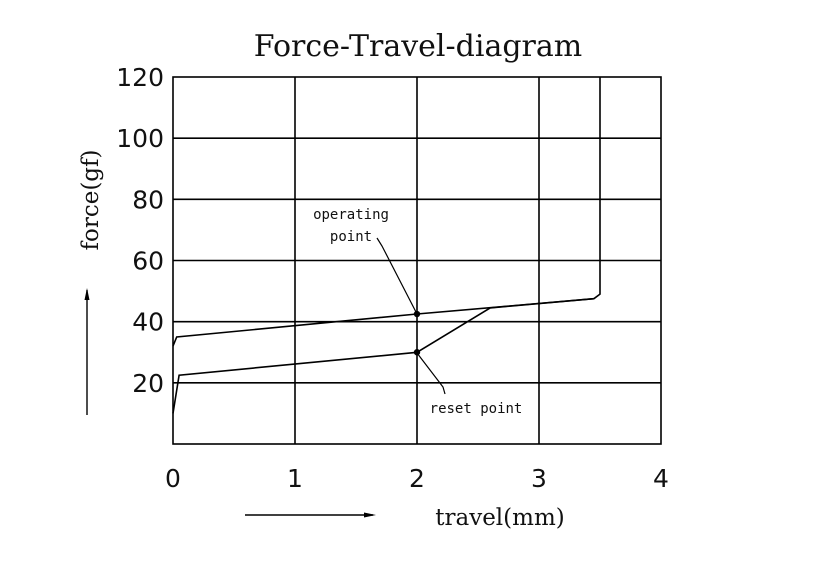 The width and height of the screenshot is (831, 567). Describe the element at coordinates (661, 478) in the screenshot. I see `x-tick-label: 4` at that location.